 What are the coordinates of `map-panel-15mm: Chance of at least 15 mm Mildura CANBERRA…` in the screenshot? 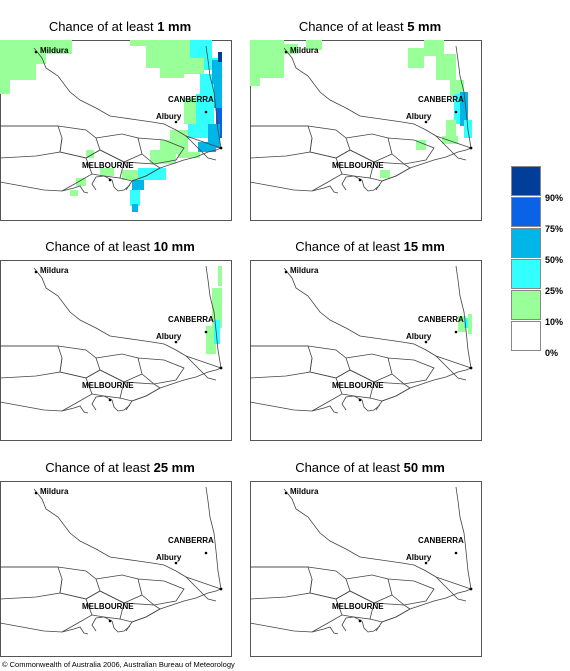 It's located at (380, 340).